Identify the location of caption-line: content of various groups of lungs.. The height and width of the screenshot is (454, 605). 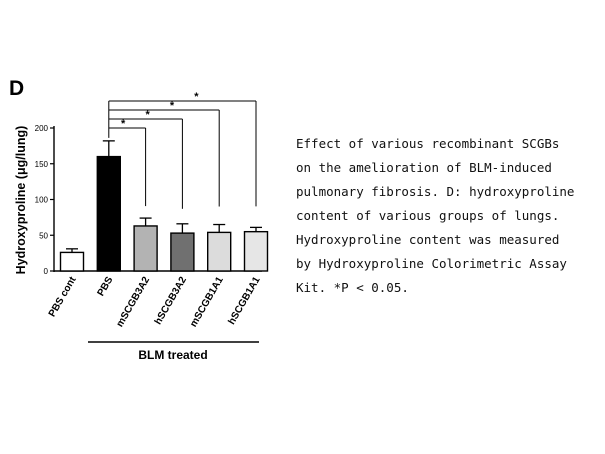
(428, 215).